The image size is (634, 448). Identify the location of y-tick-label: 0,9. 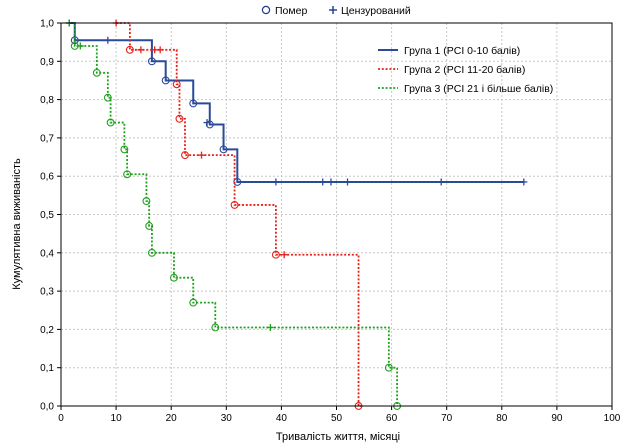
(47, 62).